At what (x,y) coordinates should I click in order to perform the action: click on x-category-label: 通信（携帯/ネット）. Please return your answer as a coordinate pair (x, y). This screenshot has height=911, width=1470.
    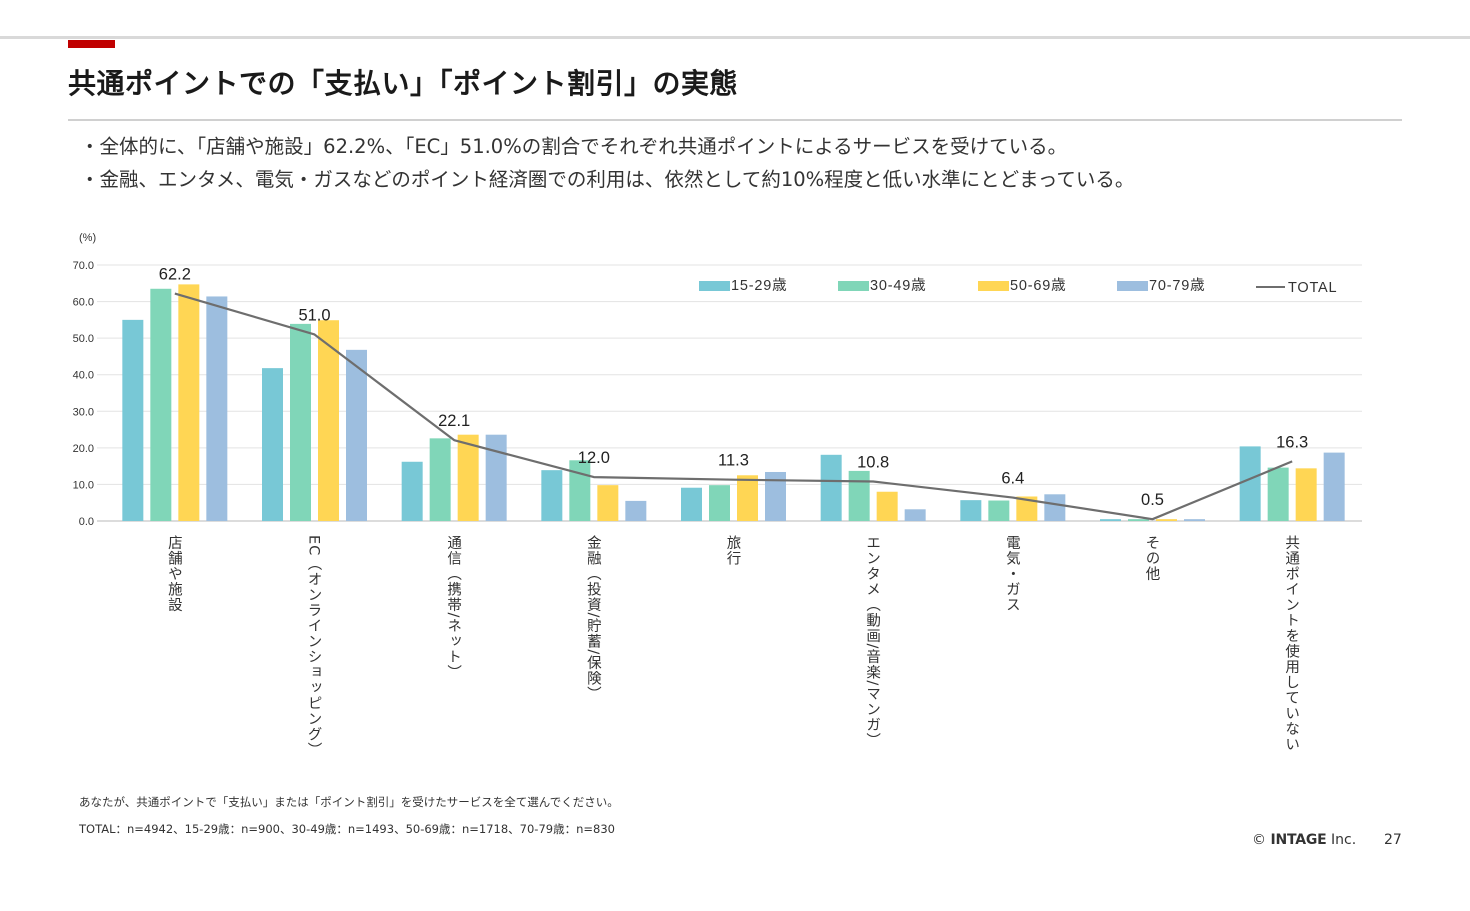
    Looking at the image, I should click on (453, 608).